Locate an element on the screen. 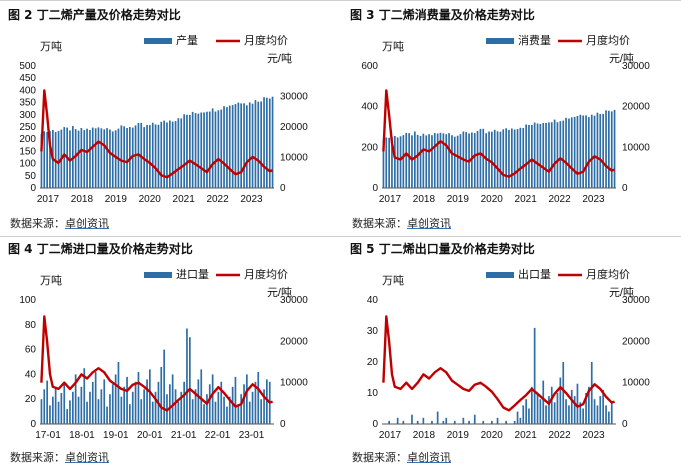 This screenshot has width=681, height=469. y-left-tick-label: 300 is located at coordinates (27, 115).